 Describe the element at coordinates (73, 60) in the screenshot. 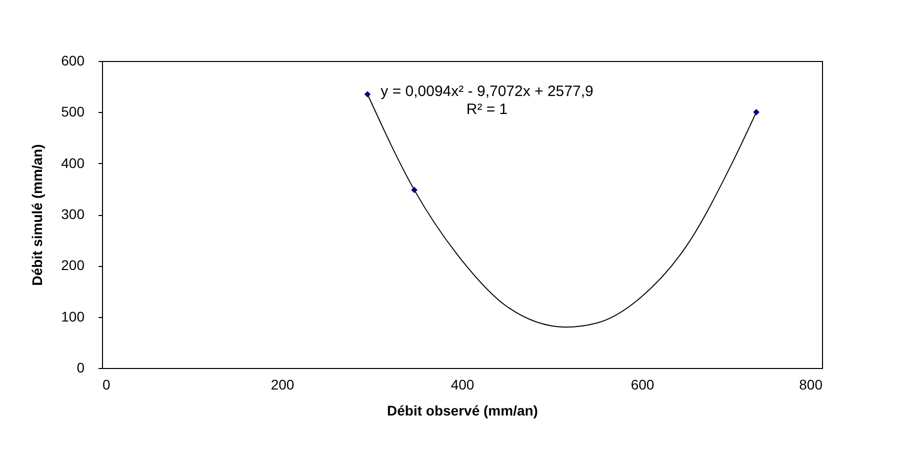

I see `y-tick-label: 600` at that location.